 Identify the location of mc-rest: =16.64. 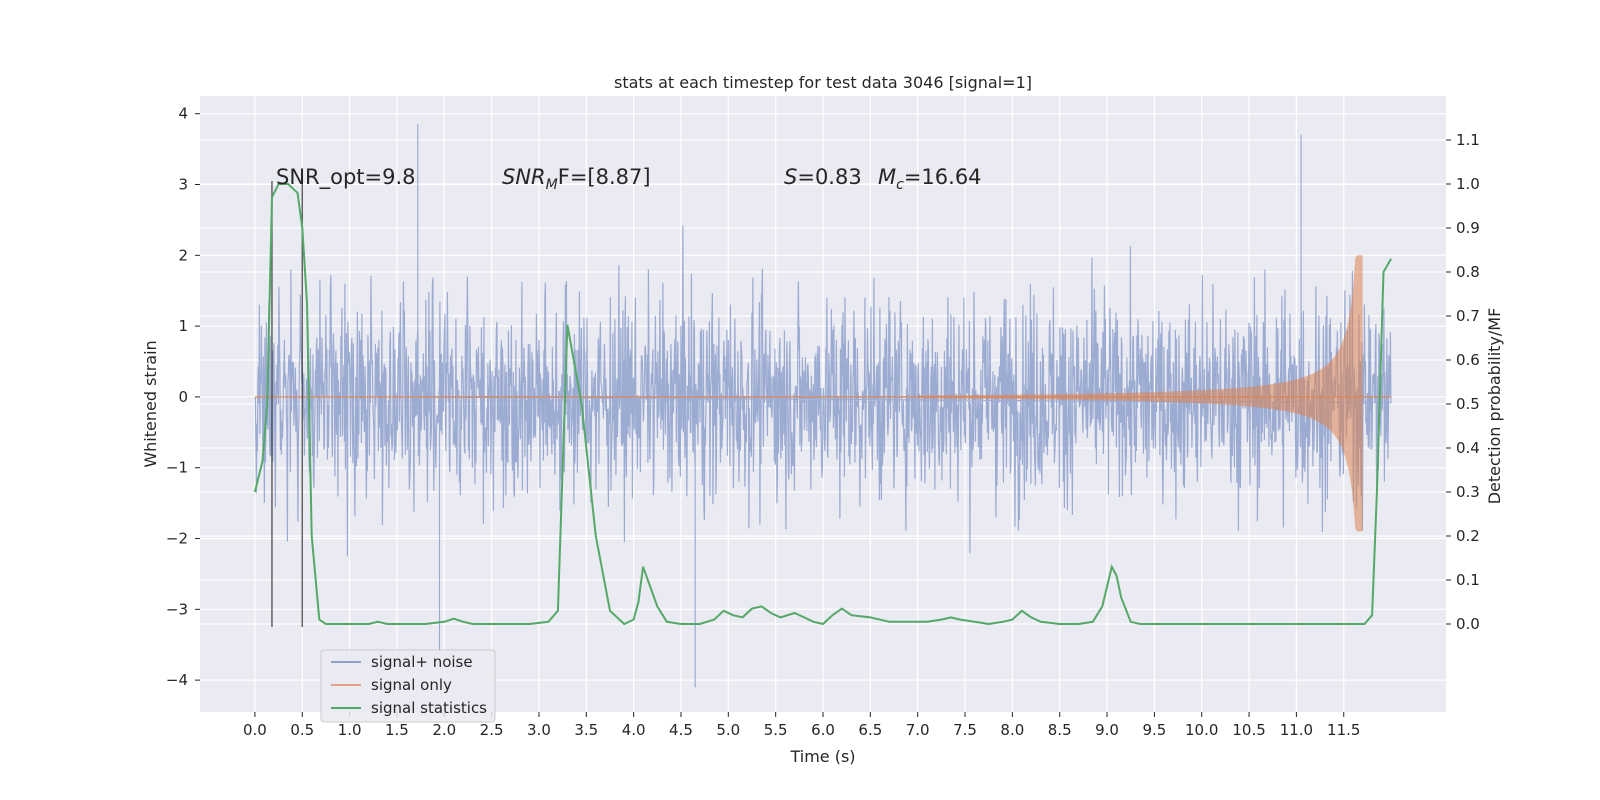
(943, 177).